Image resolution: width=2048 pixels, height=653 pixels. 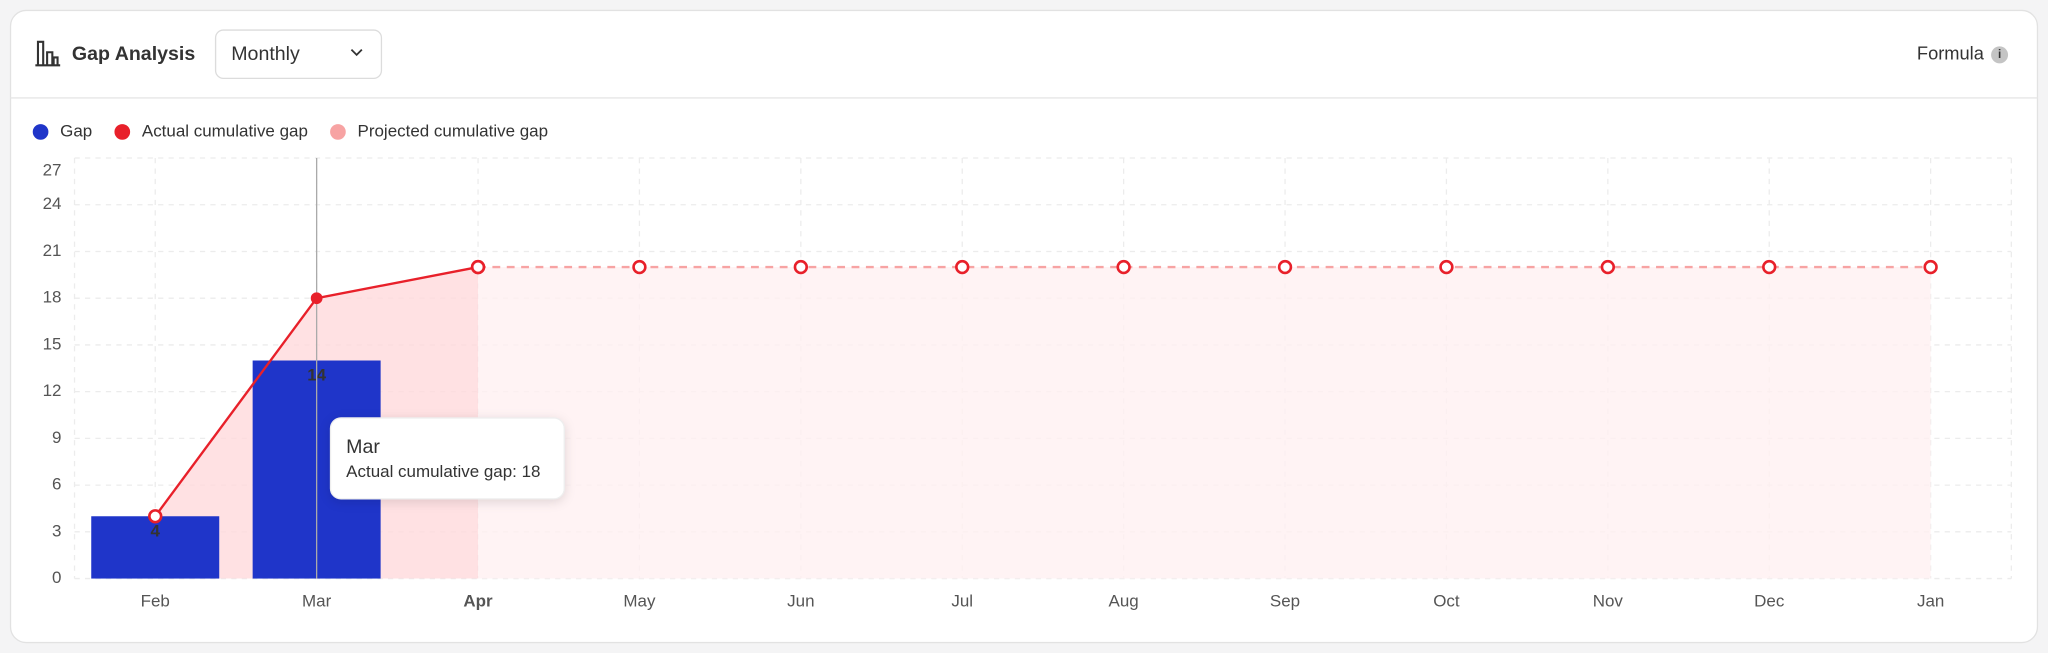 What do you see at coordinates (52, 343) in the screenshot?
I see `y-tick-label: 15` at bounding box center [52, 343].